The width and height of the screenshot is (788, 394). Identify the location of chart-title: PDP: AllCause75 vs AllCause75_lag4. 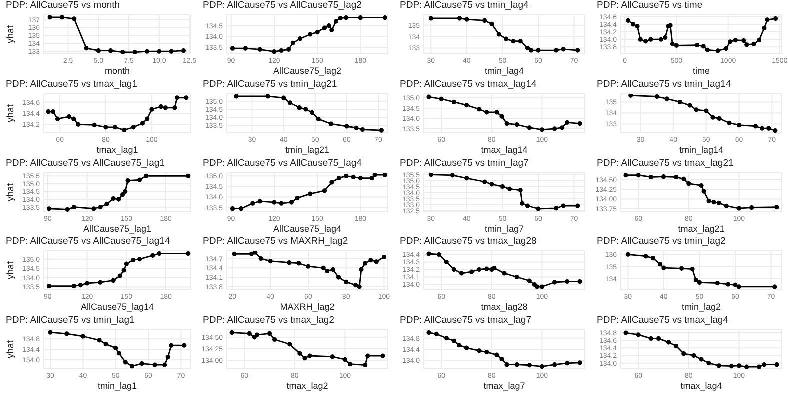
(282, 164).